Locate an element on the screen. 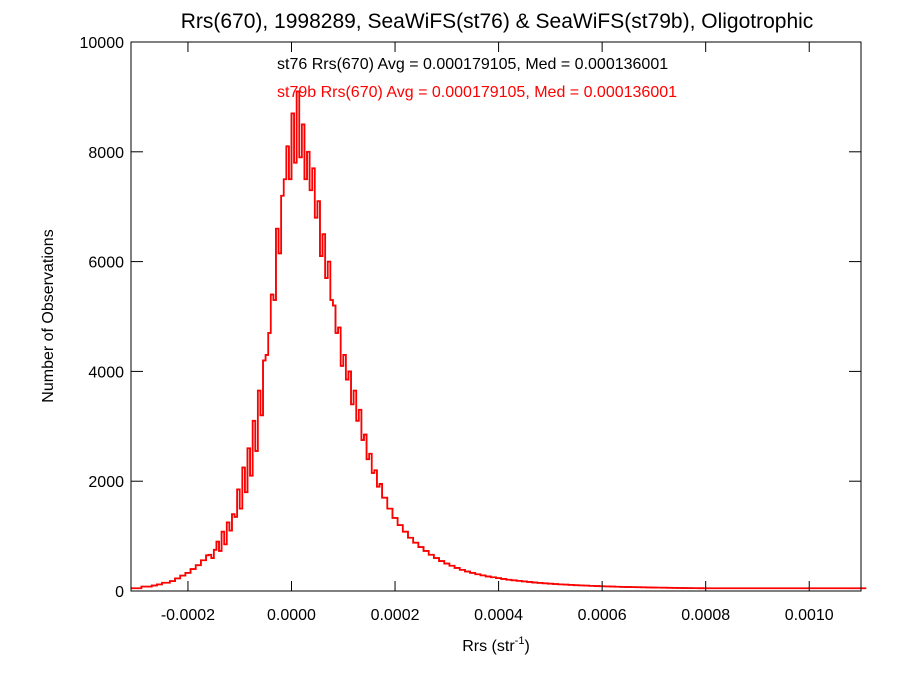 The height and width of the screenshot is (675, 900). x-tick-label: 0.0006 is located at coordinates (602, 615).